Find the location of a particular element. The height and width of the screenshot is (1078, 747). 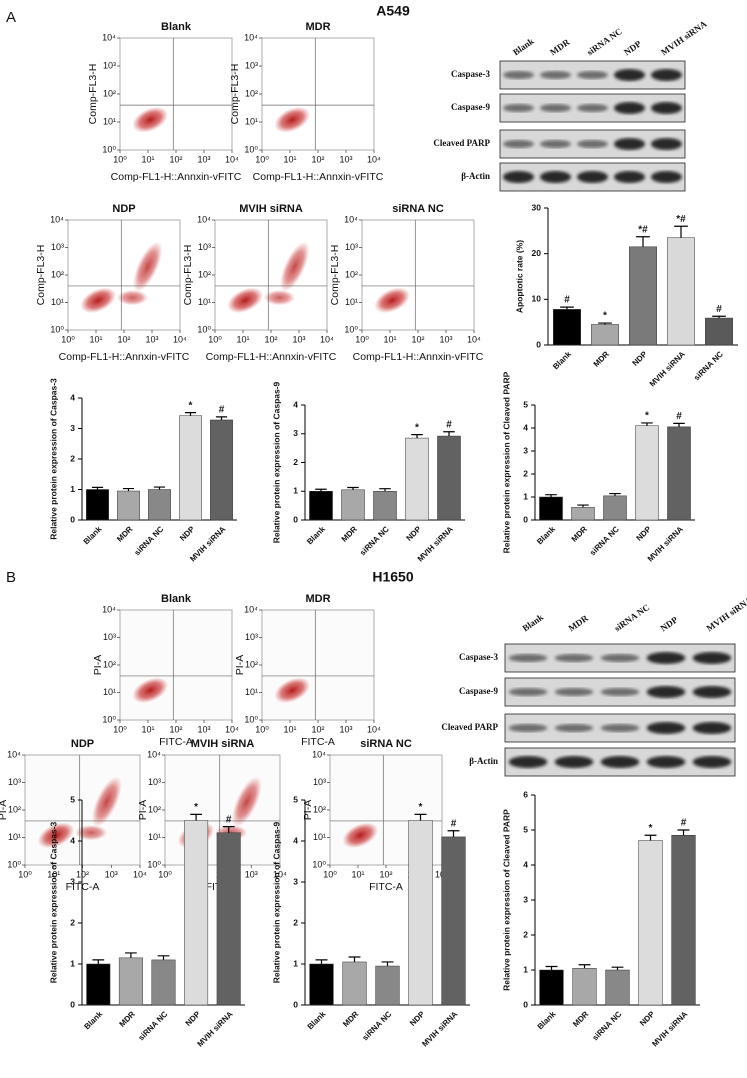

flow-x-label: Comp-FL1-H::Annxin-vFITC is located at coordinates (176, 177).